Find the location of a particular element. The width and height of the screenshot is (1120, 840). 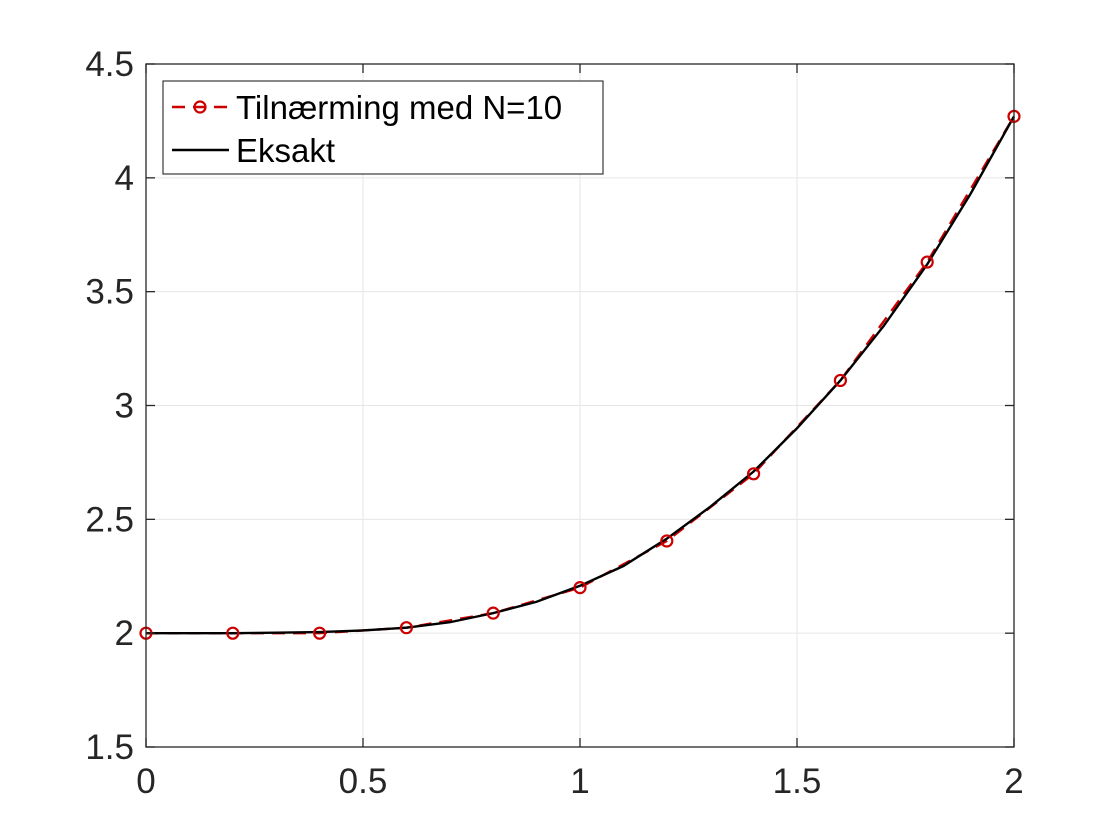

x-tick-label: 2 is located at coordinates (1013, 781).